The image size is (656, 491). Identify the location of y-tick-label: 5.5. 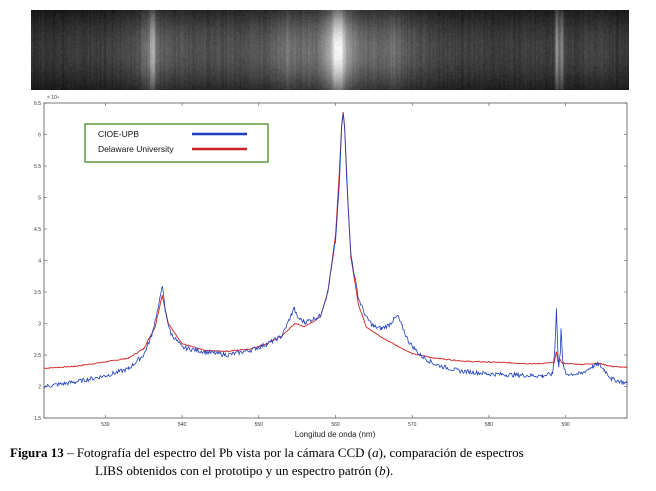
(37, 167).